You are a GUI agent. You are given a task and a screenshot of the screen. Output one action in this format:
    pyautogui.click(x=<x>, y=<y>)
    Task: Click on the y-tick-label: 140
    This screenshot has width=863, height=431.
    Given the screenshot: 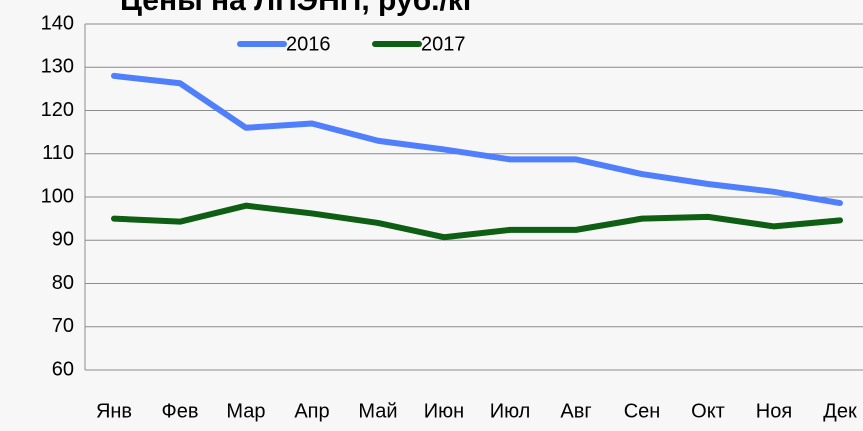 What is the action you would take?
    pyautogui.click(x=57, y=23)
    